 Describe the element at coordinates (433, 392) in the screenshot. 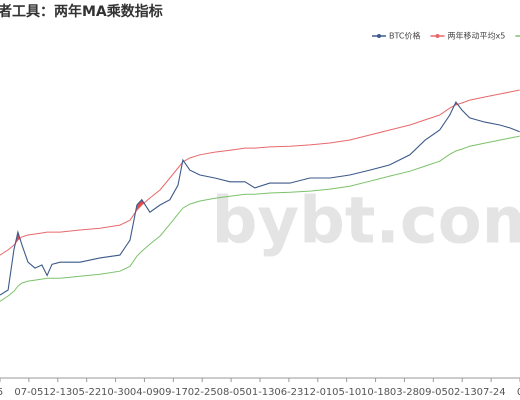

I see `x-tick-label: 09-05` at that location.